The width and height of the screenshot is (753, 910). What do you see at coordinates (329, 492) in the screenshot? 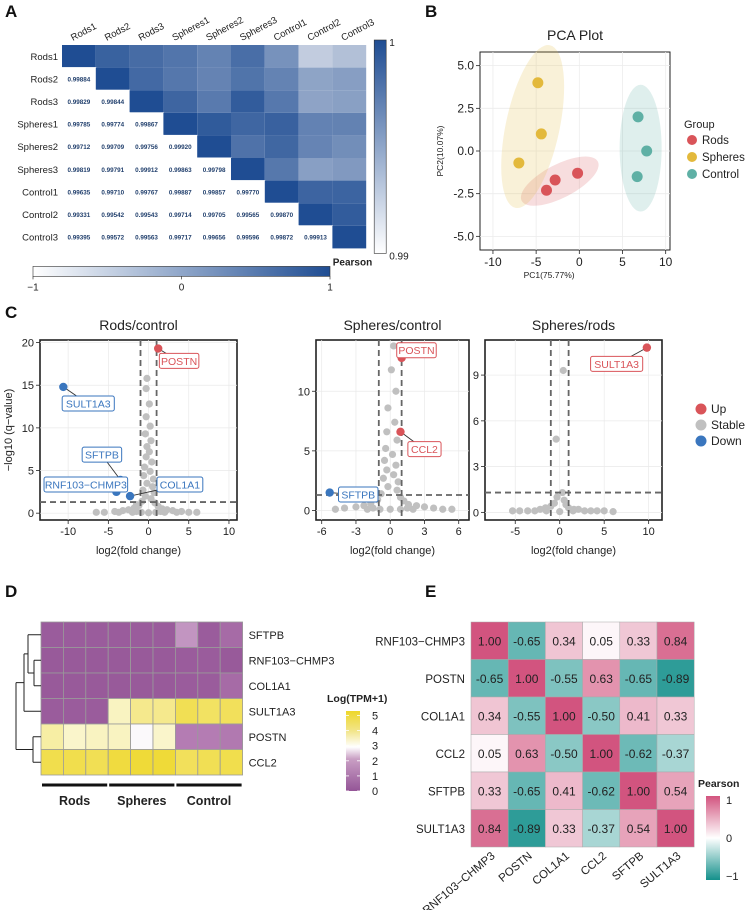
I see `gene-point-sftpb` at bounding box center [329, 492].